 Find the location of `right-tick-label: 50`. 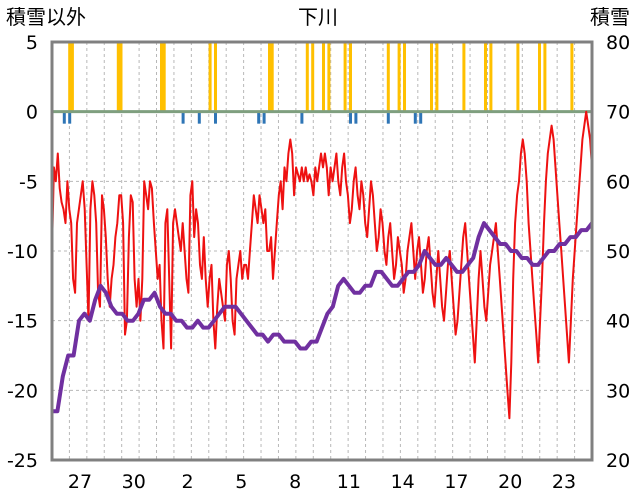

right-tick-label: 50 is located at coordinates (618, 252).